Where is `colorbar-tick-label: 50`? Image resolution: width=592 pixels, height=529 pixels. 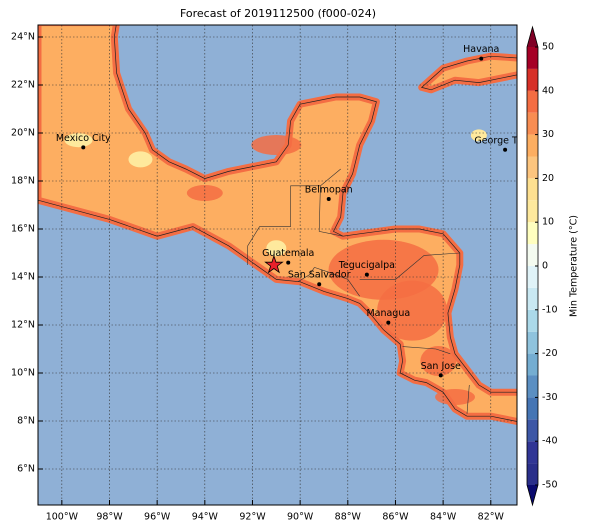
colorbar-tick-label: 50 is located at coordinates (548, 47).